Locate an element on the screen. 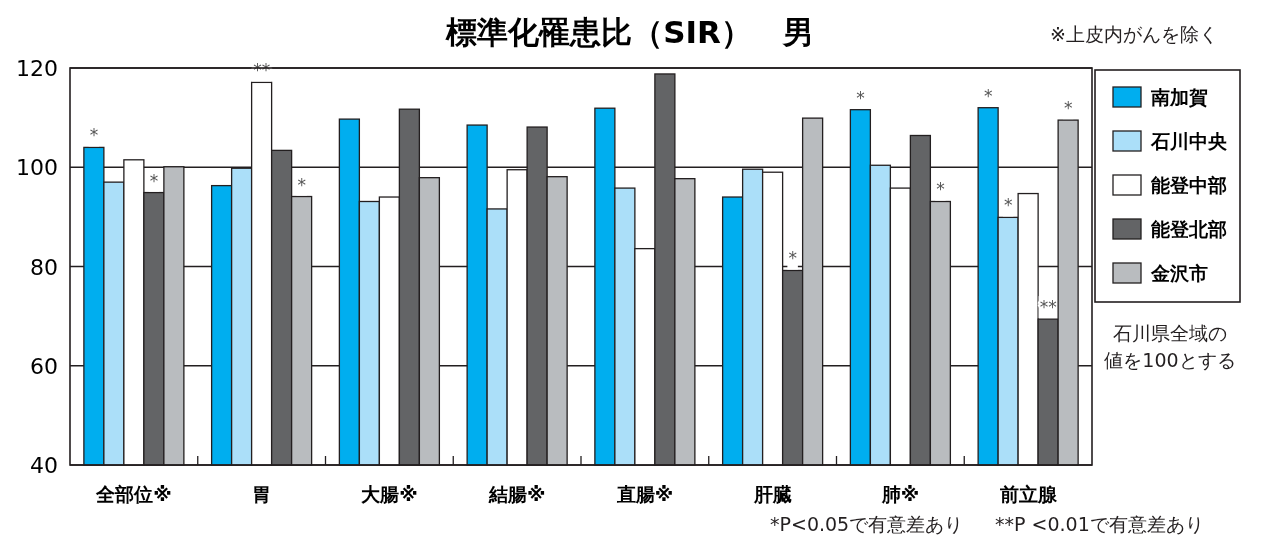  y-tick-label: 100 is located at coordinates (37, 168).